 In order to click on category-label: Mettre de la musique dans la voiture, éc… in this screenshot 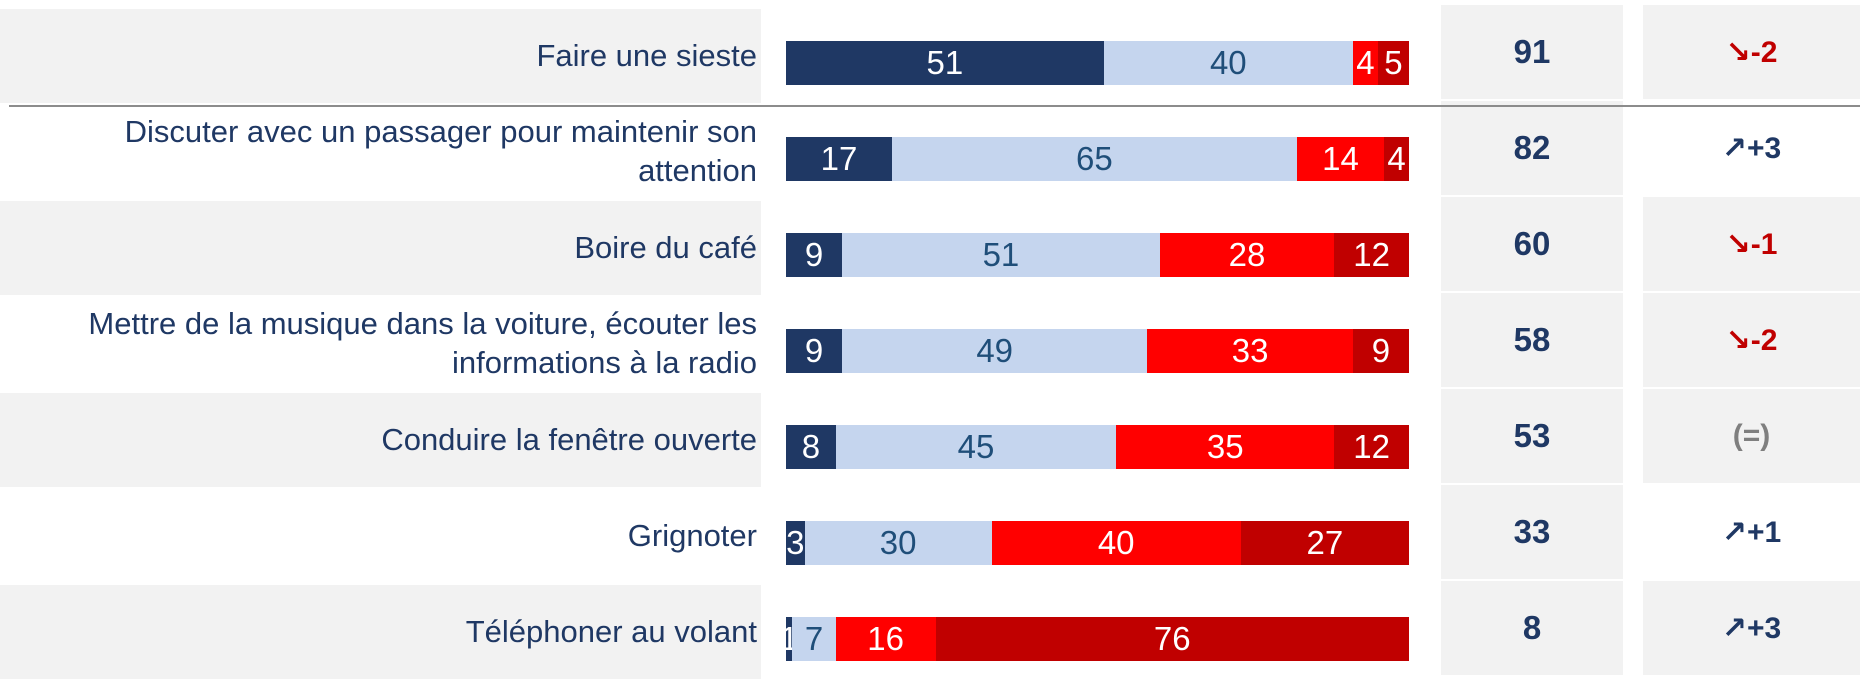, I will do `click(422, 343)`.